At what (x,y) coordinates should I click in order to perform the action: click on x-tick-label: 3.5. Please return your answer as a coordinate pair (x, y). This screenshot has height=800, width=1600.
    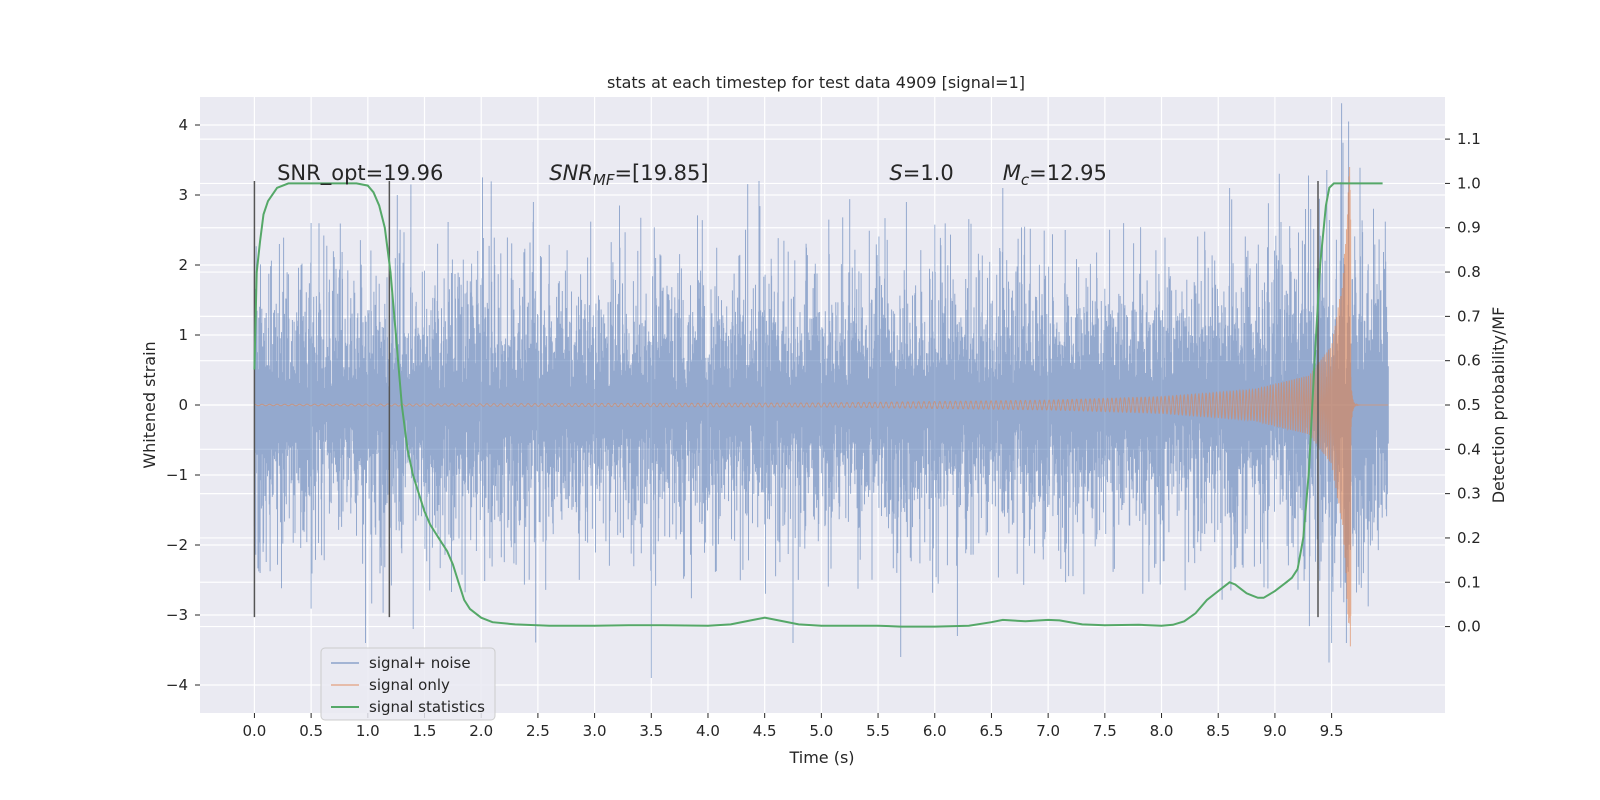
    Looking at the image, I should click on (651, 731).